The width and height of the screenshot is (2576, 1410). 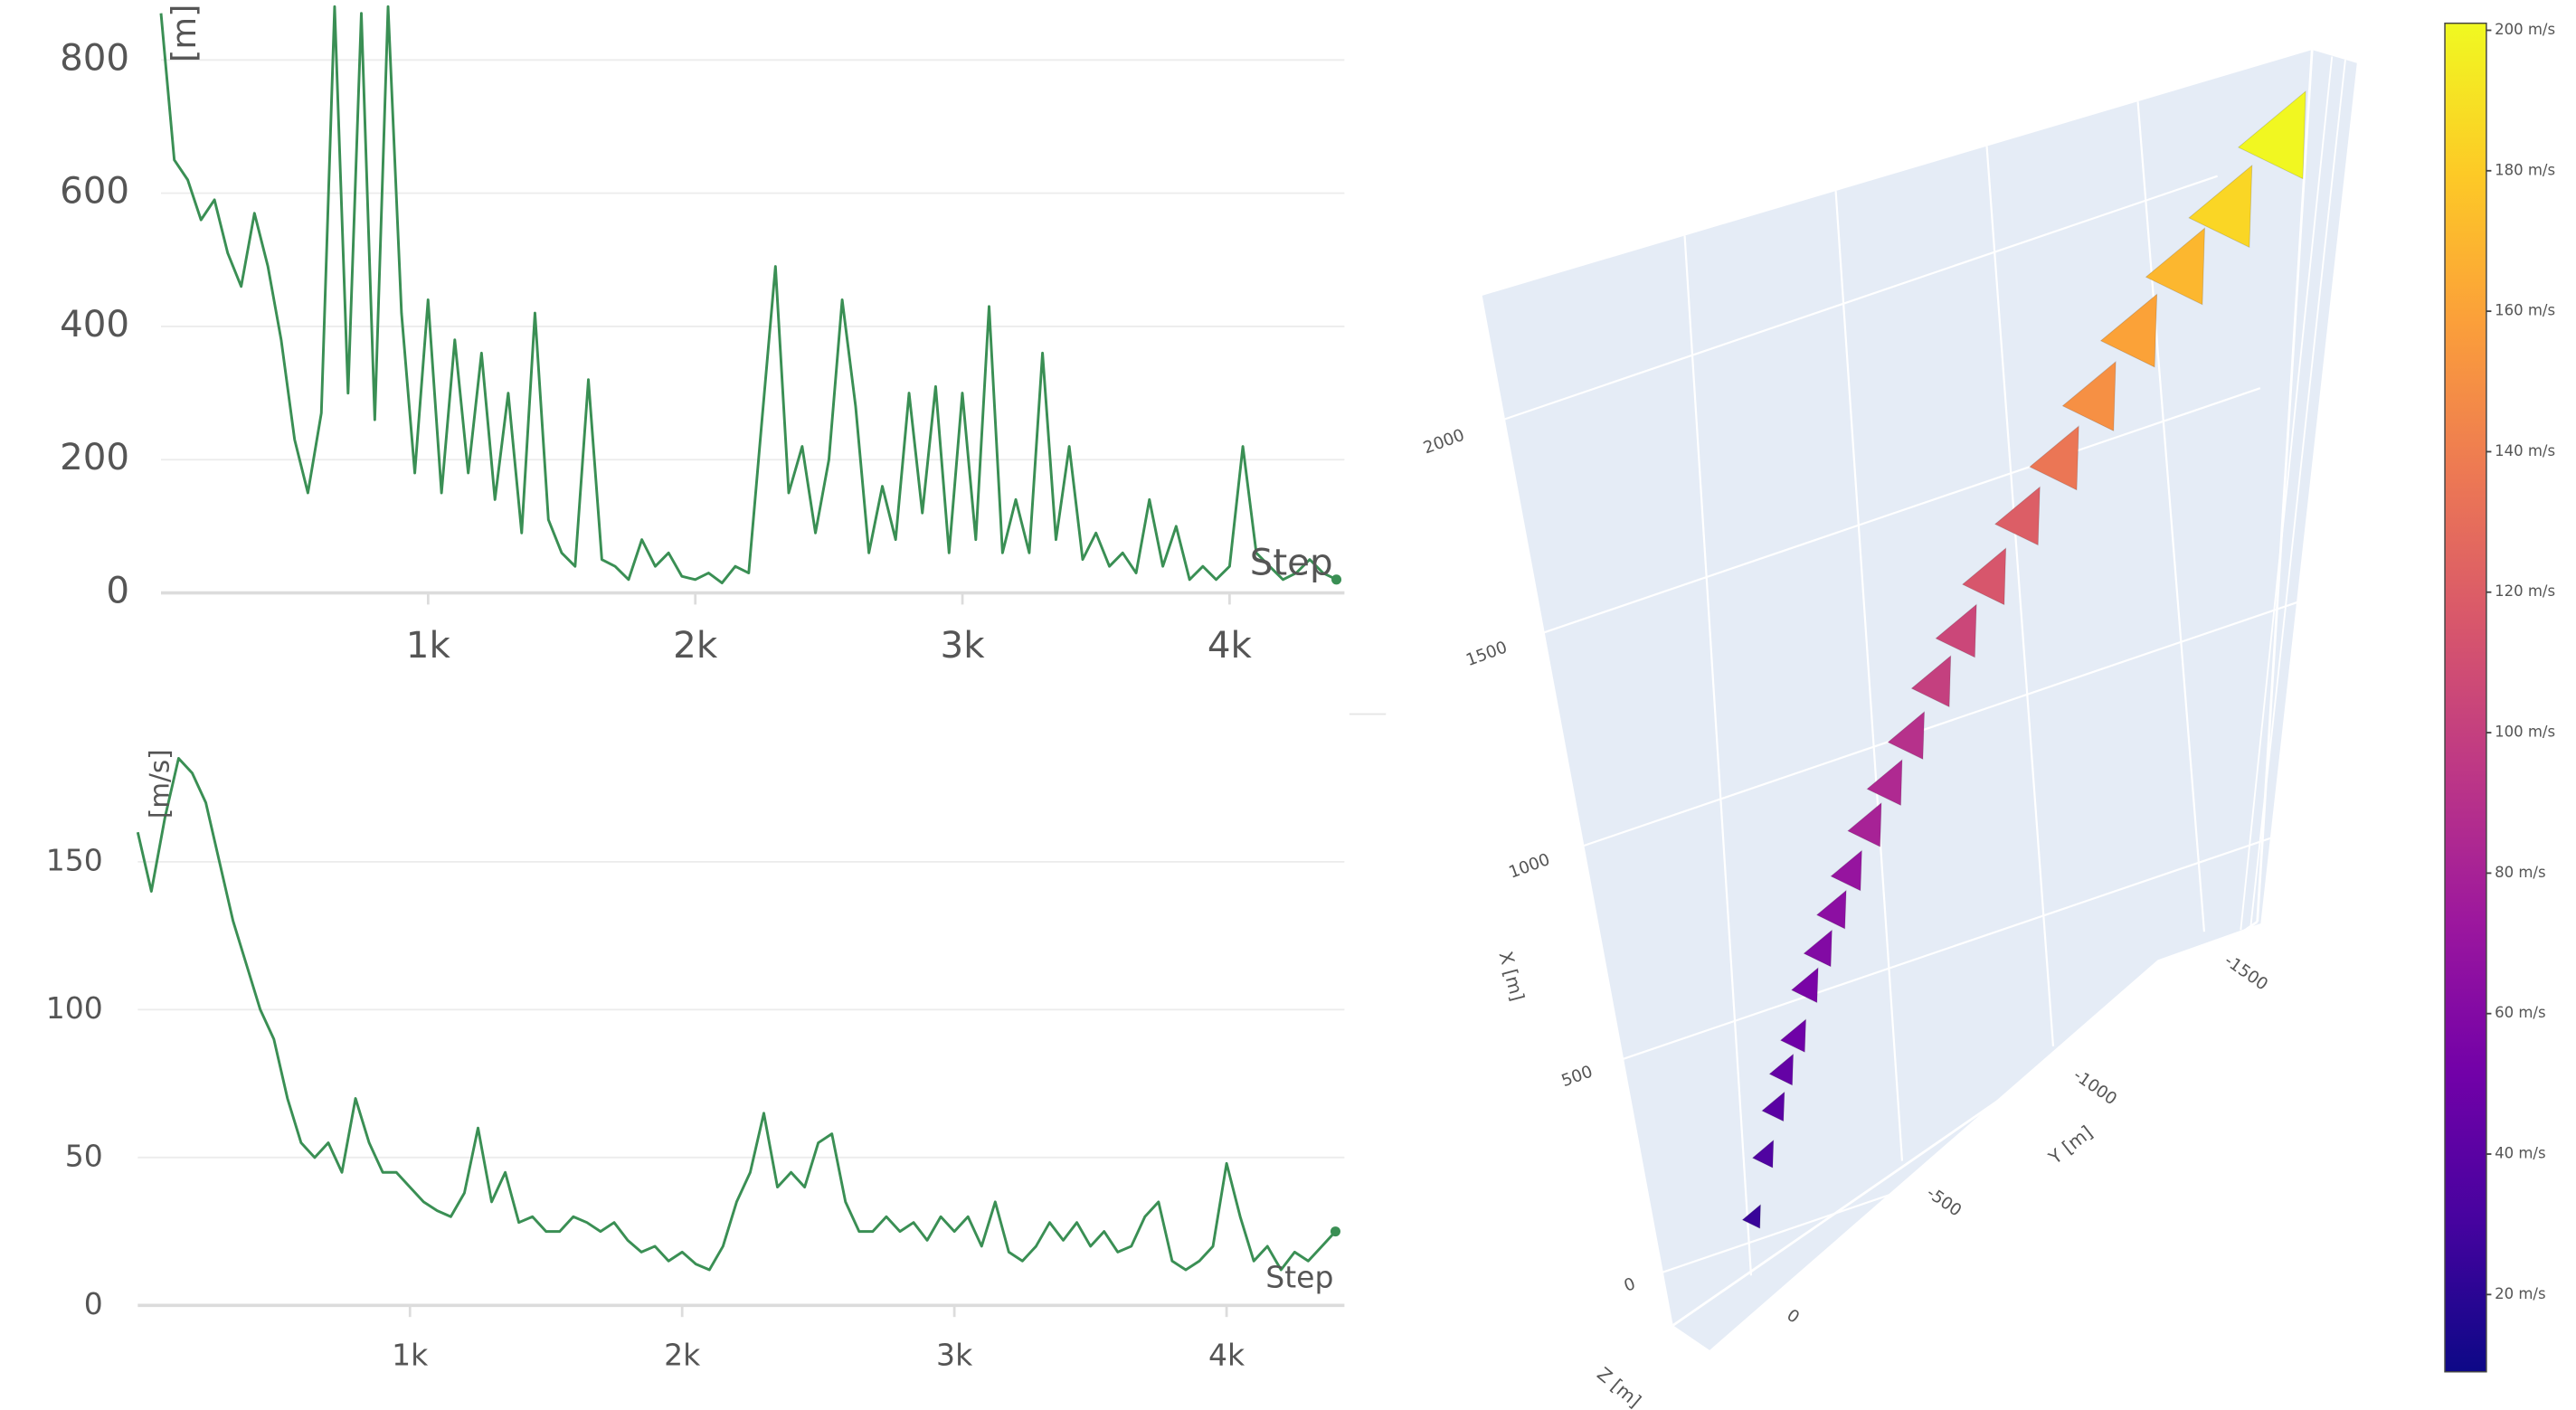 I want to click on y-tick-label: 100, so click(x=74, y=1008).